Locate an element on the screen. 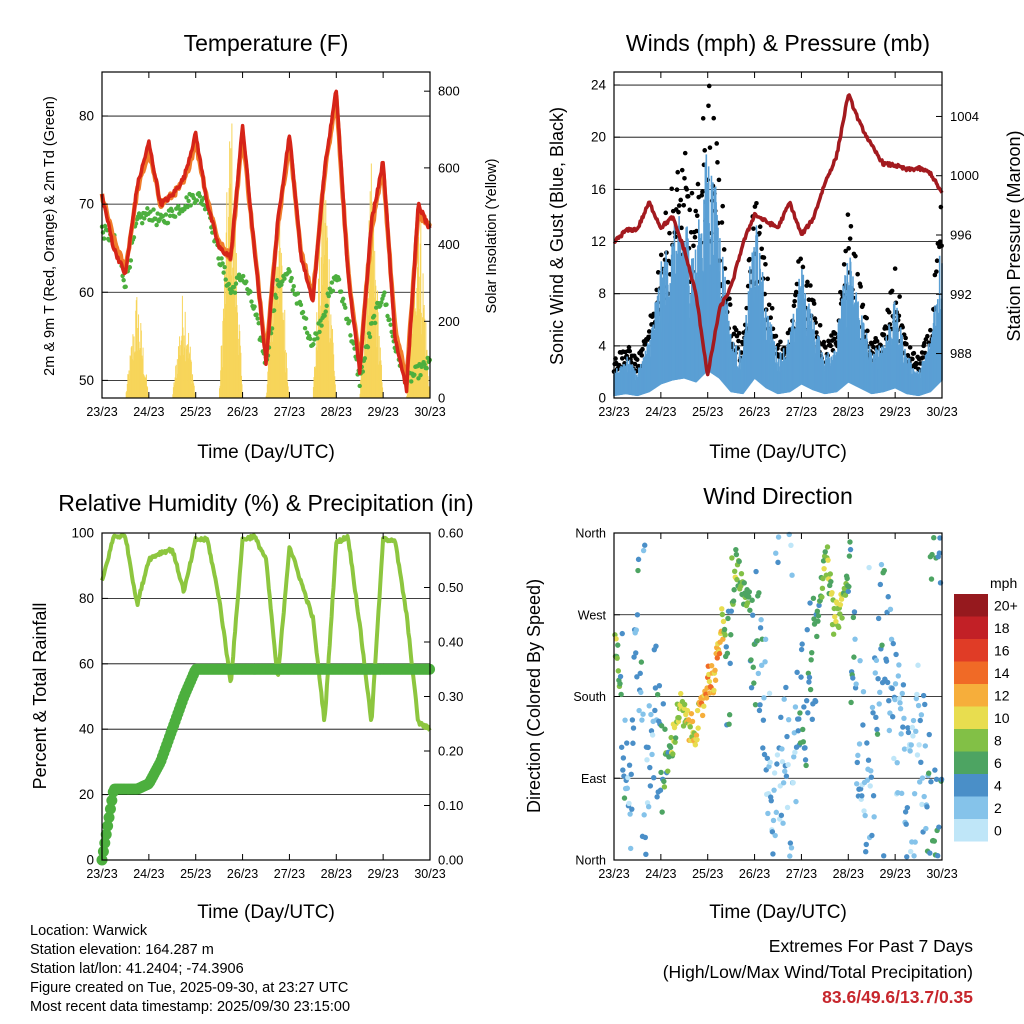 The width and height of the screenshot is (1024, 1024). y-tick-label: 20 is located at coordinates (598, 137).